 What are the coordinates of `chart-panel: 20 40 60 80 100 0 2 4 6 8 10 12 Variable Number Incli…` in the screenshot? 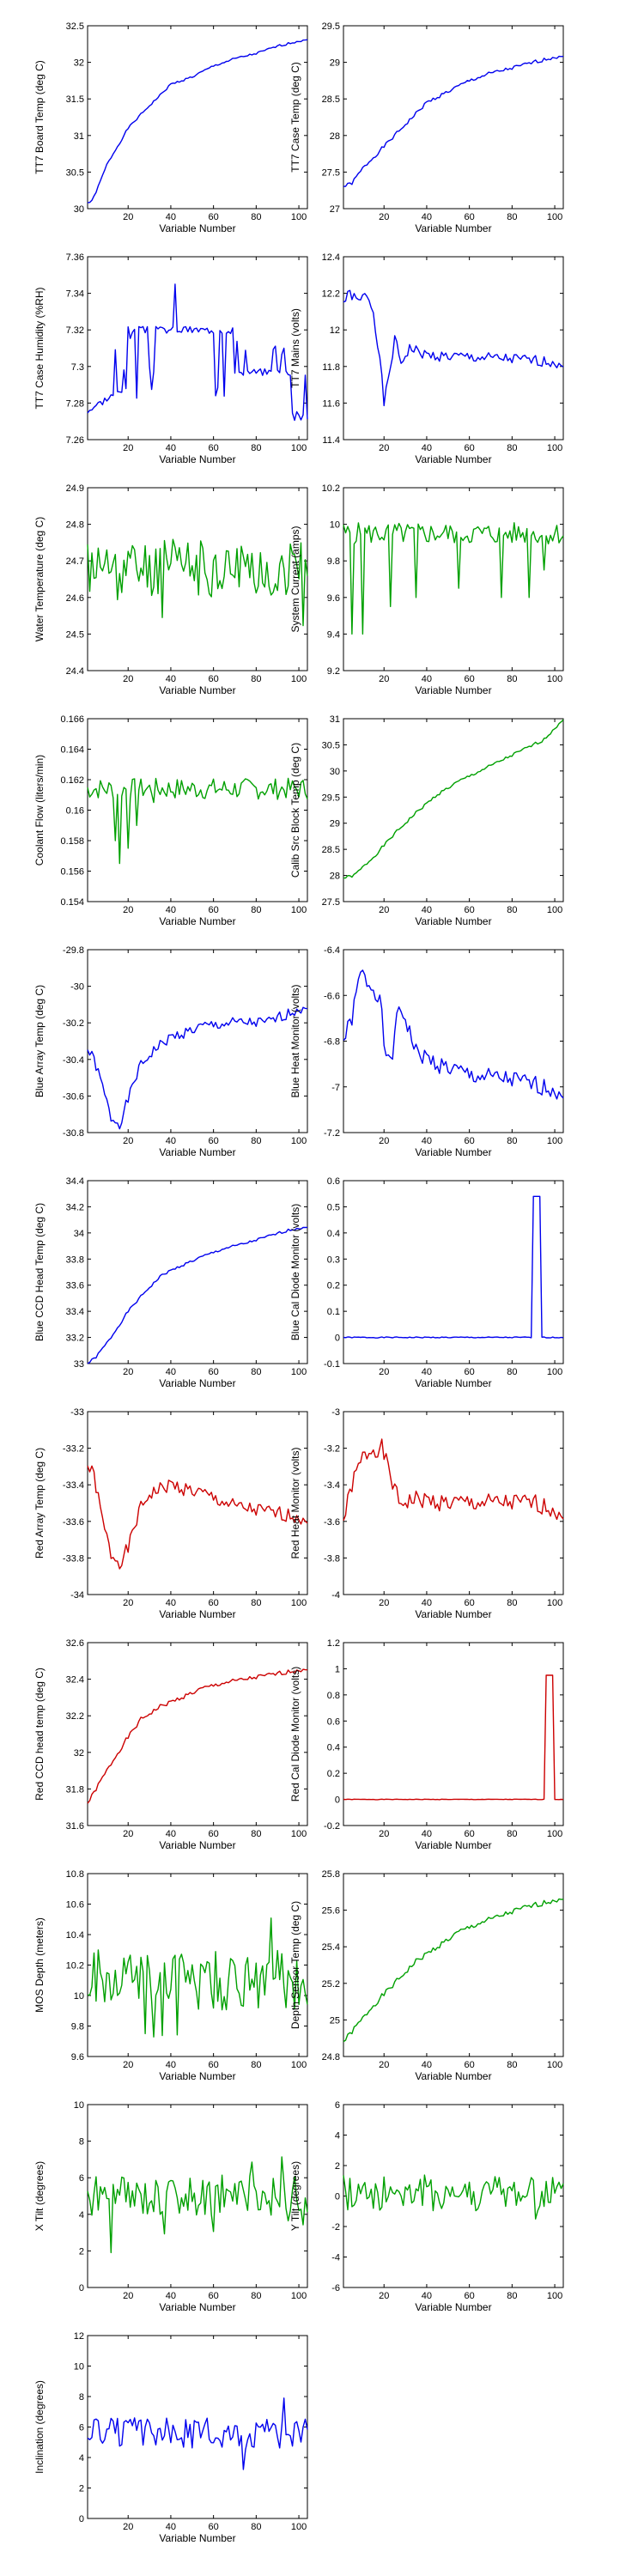 It's located at (170, 2437).